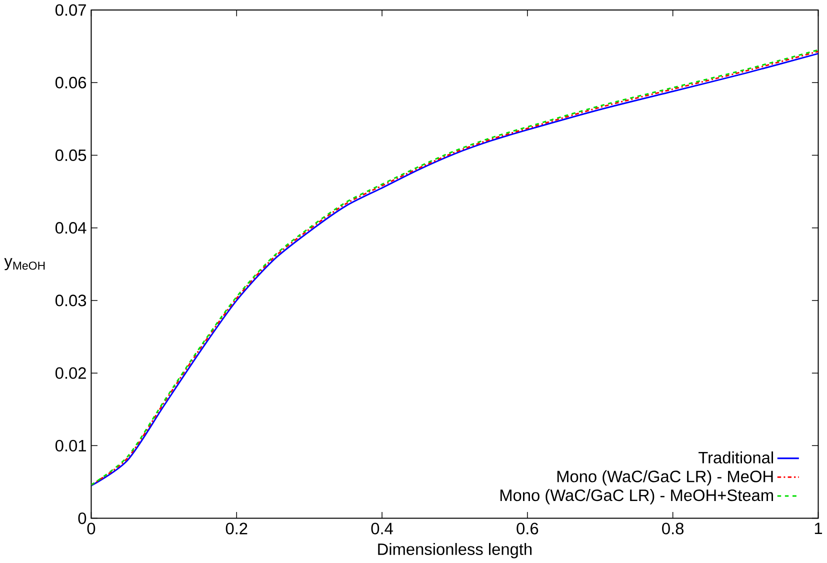 The image size is (827, 563). I want to click on legend-label: Traditional, so click(735, 458).